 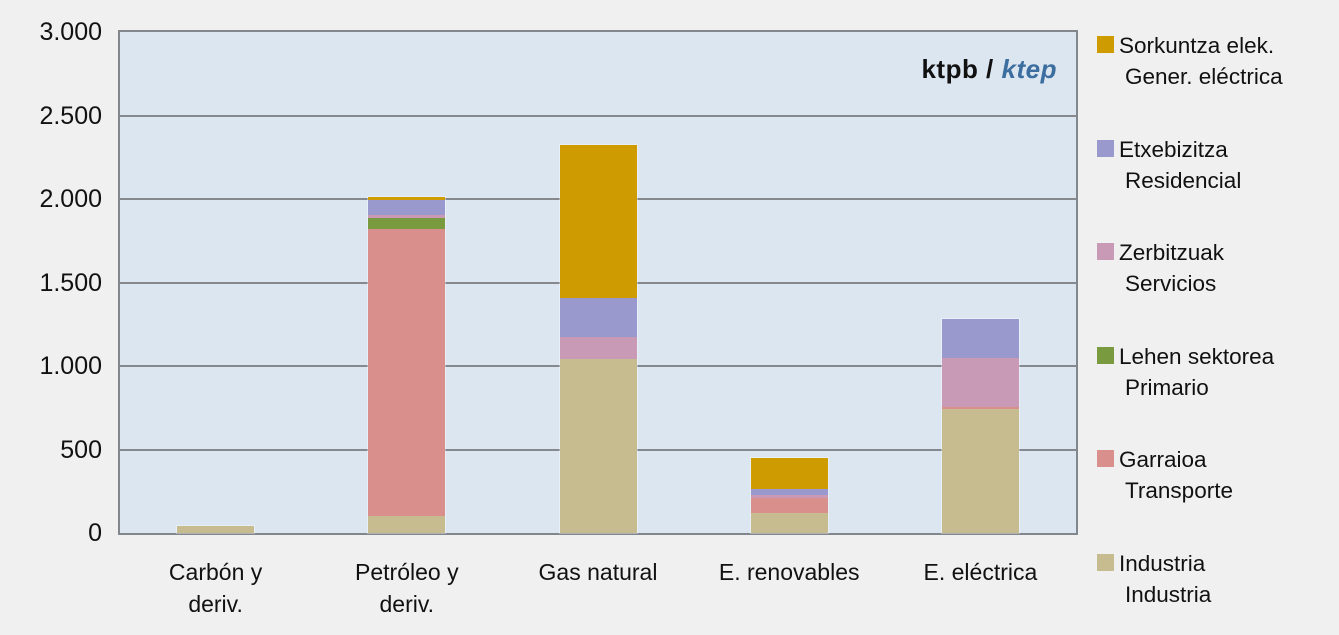 I want to click on bar-carbon-y-deriv, so click(x=216, y=529).